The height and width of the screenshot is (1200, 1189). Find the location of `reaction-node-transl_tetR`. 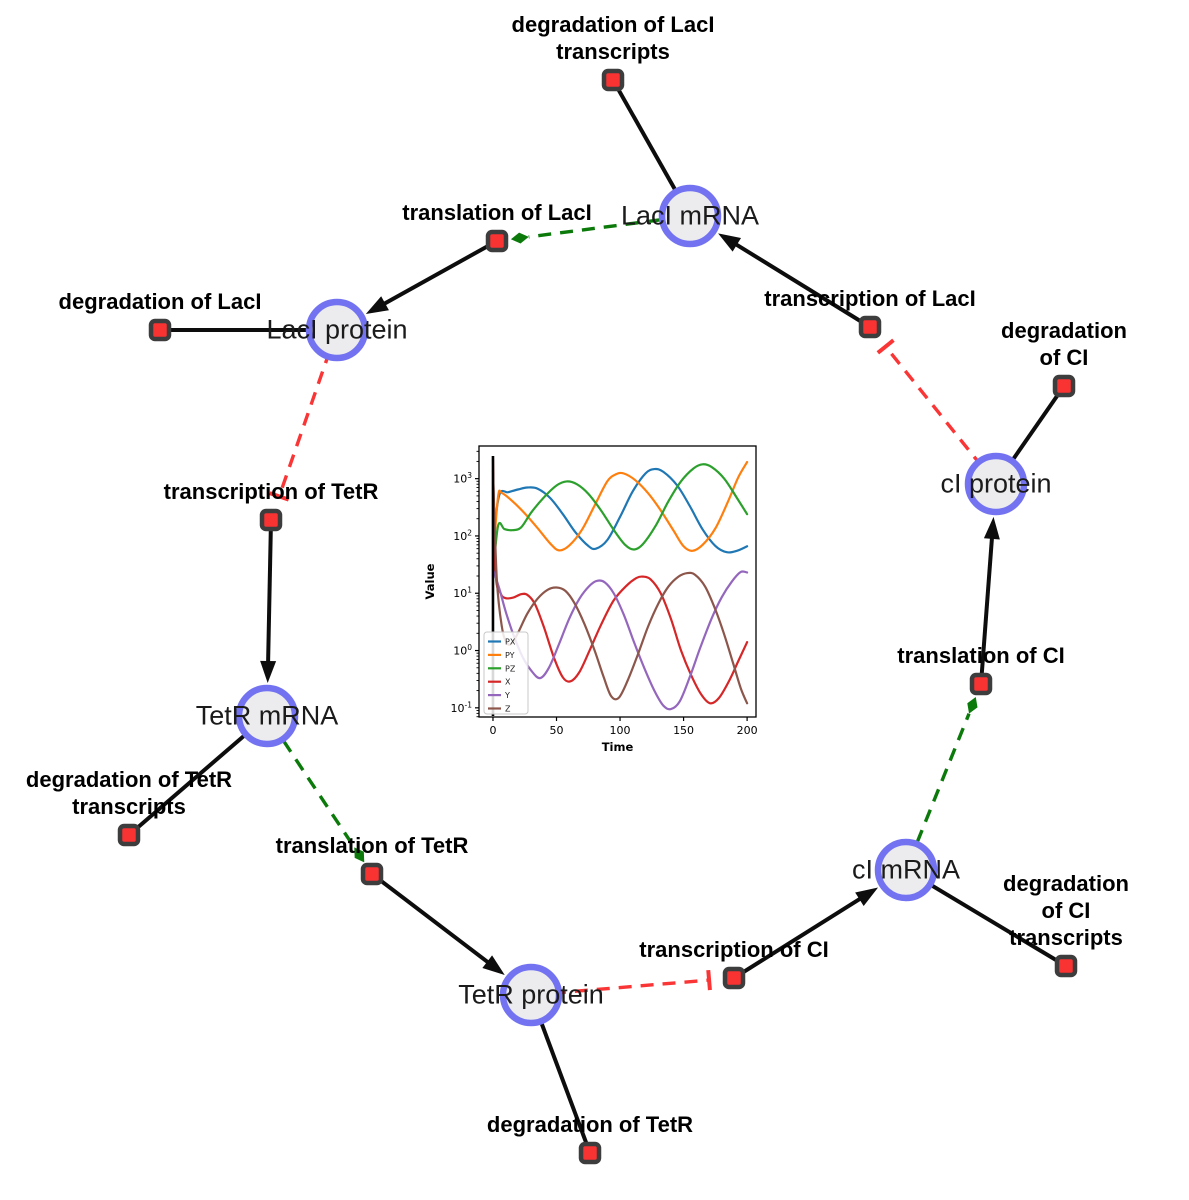

reaction-node-transl_tetR is located at coordinates (372, 874).